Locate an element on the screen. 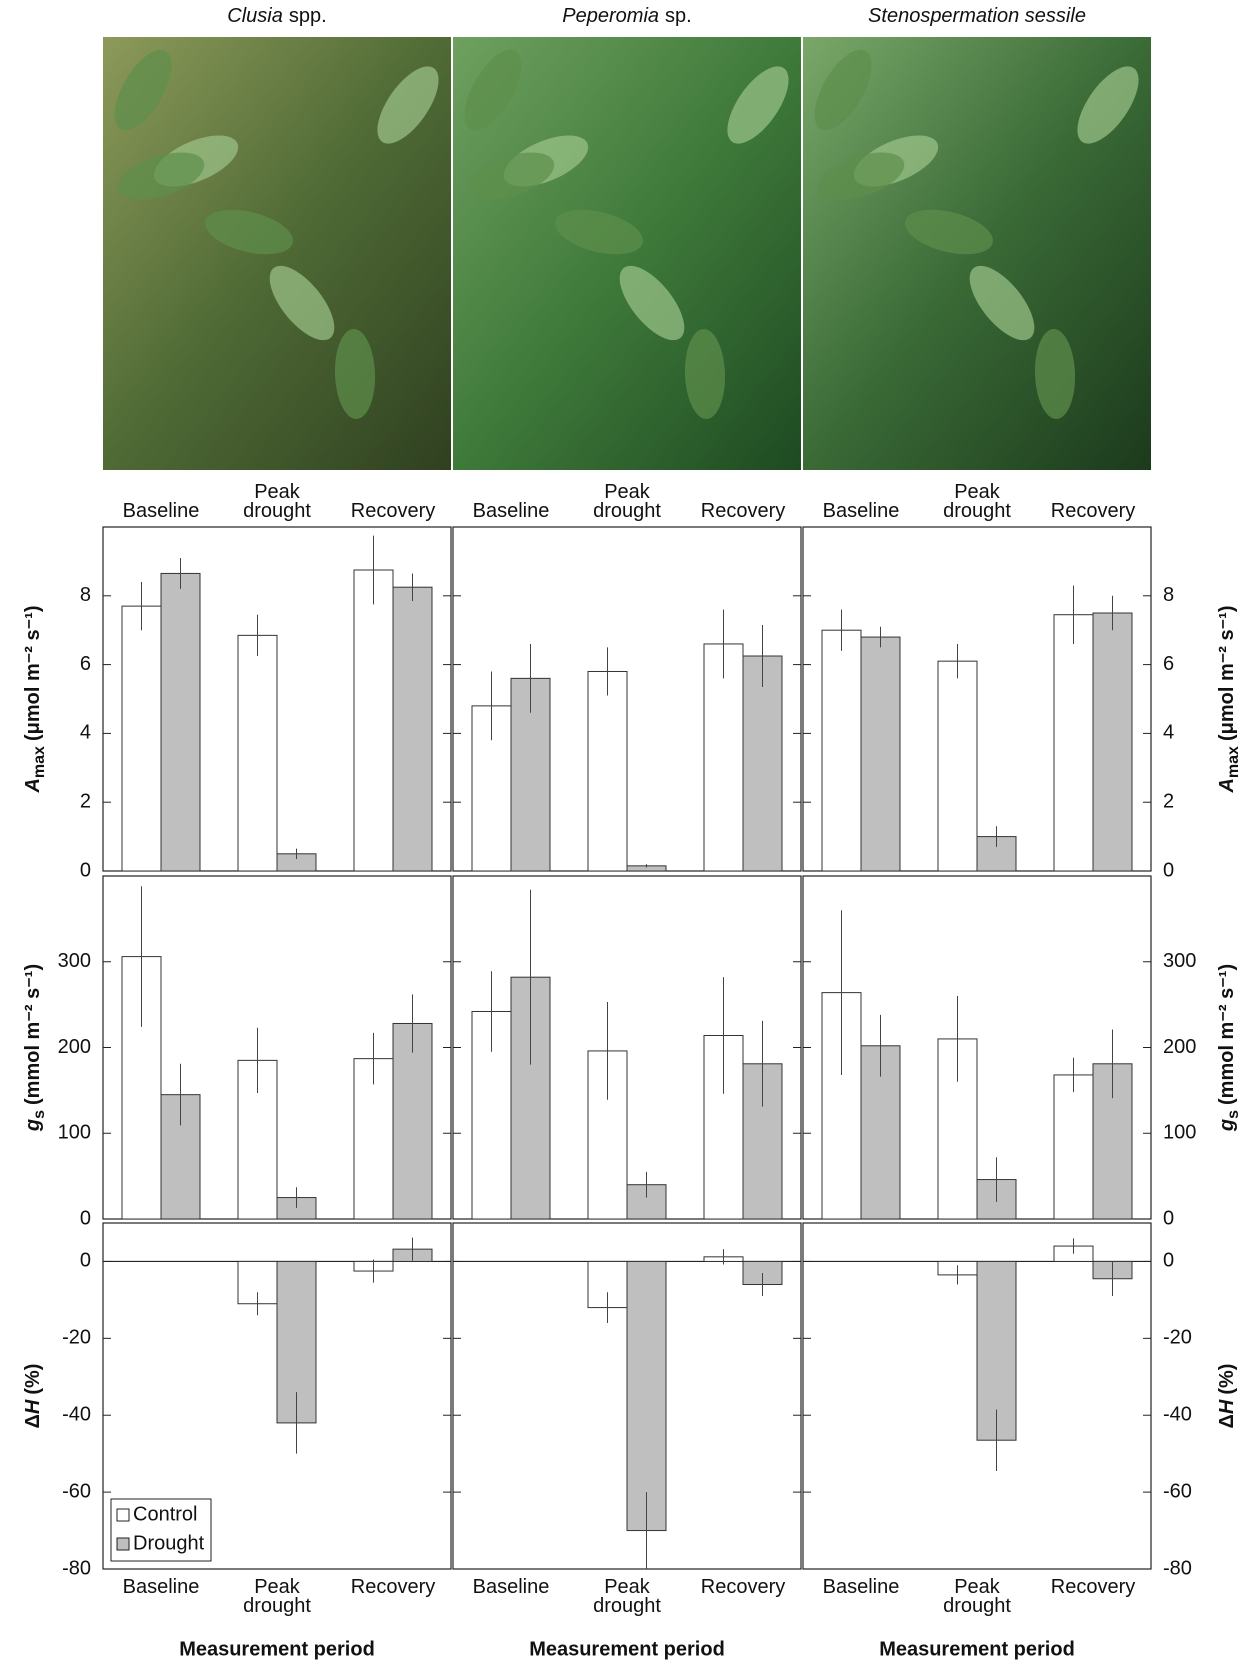 This screenshot has width=1260, height=1670. y-axis-label: gs (mmol m⁻² s⁻¹) is located at coordinates (35, 1048).